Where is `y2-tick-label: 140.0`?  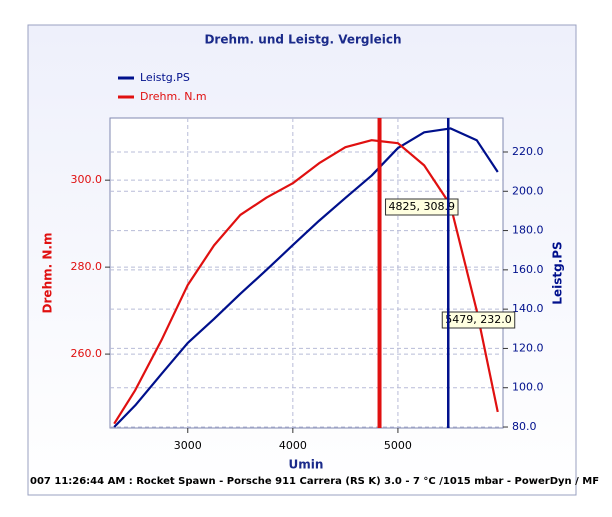
y2-tick-label: 140.0 is located at coordinates (528, 308).